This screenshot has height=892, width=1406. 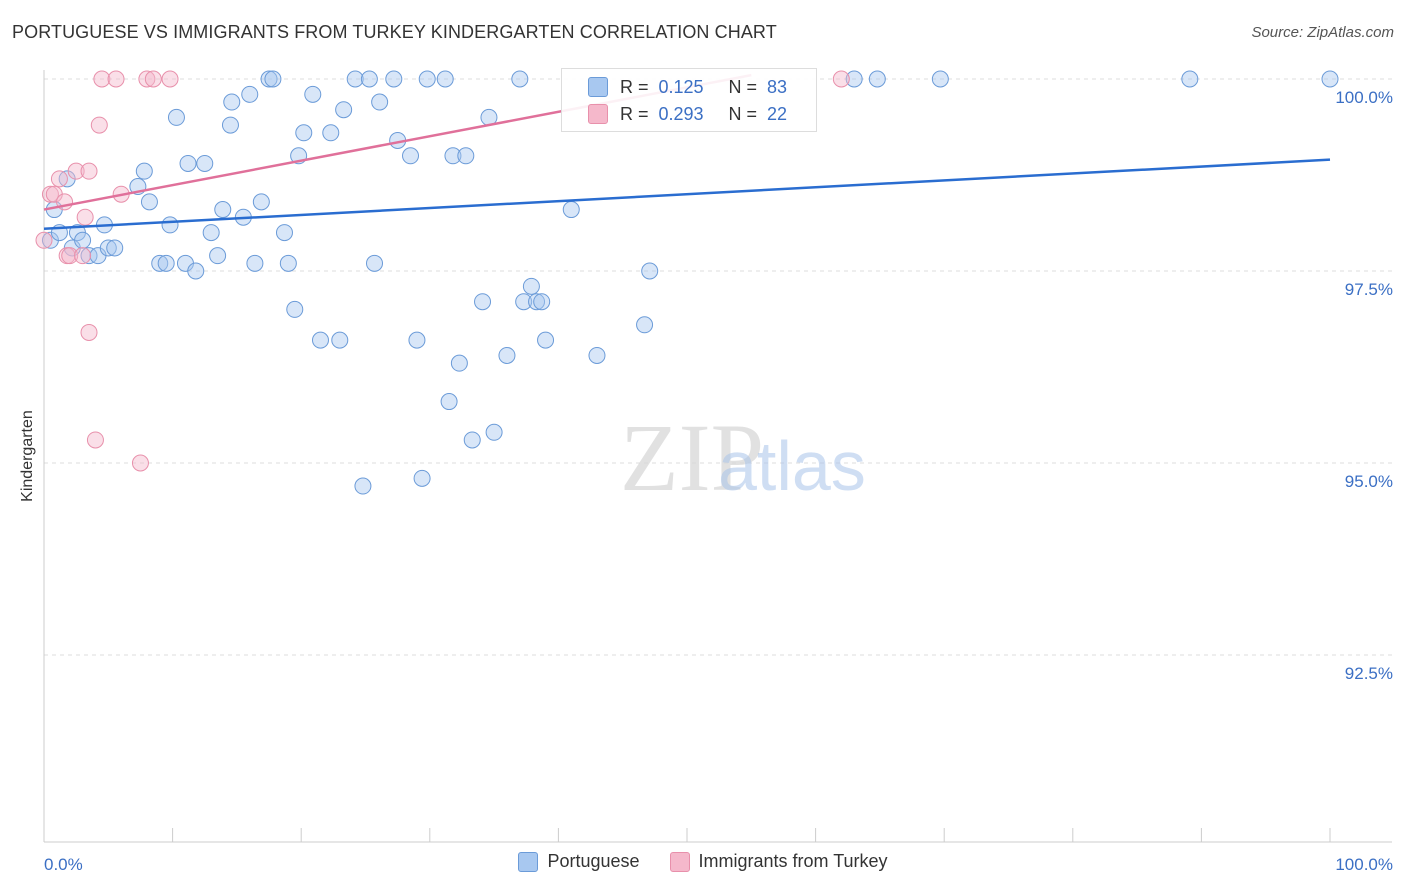 What do you see at coordinates (743, 113) in the screenshot?
I see `n-label: N =` at bounding box center [743, 113].